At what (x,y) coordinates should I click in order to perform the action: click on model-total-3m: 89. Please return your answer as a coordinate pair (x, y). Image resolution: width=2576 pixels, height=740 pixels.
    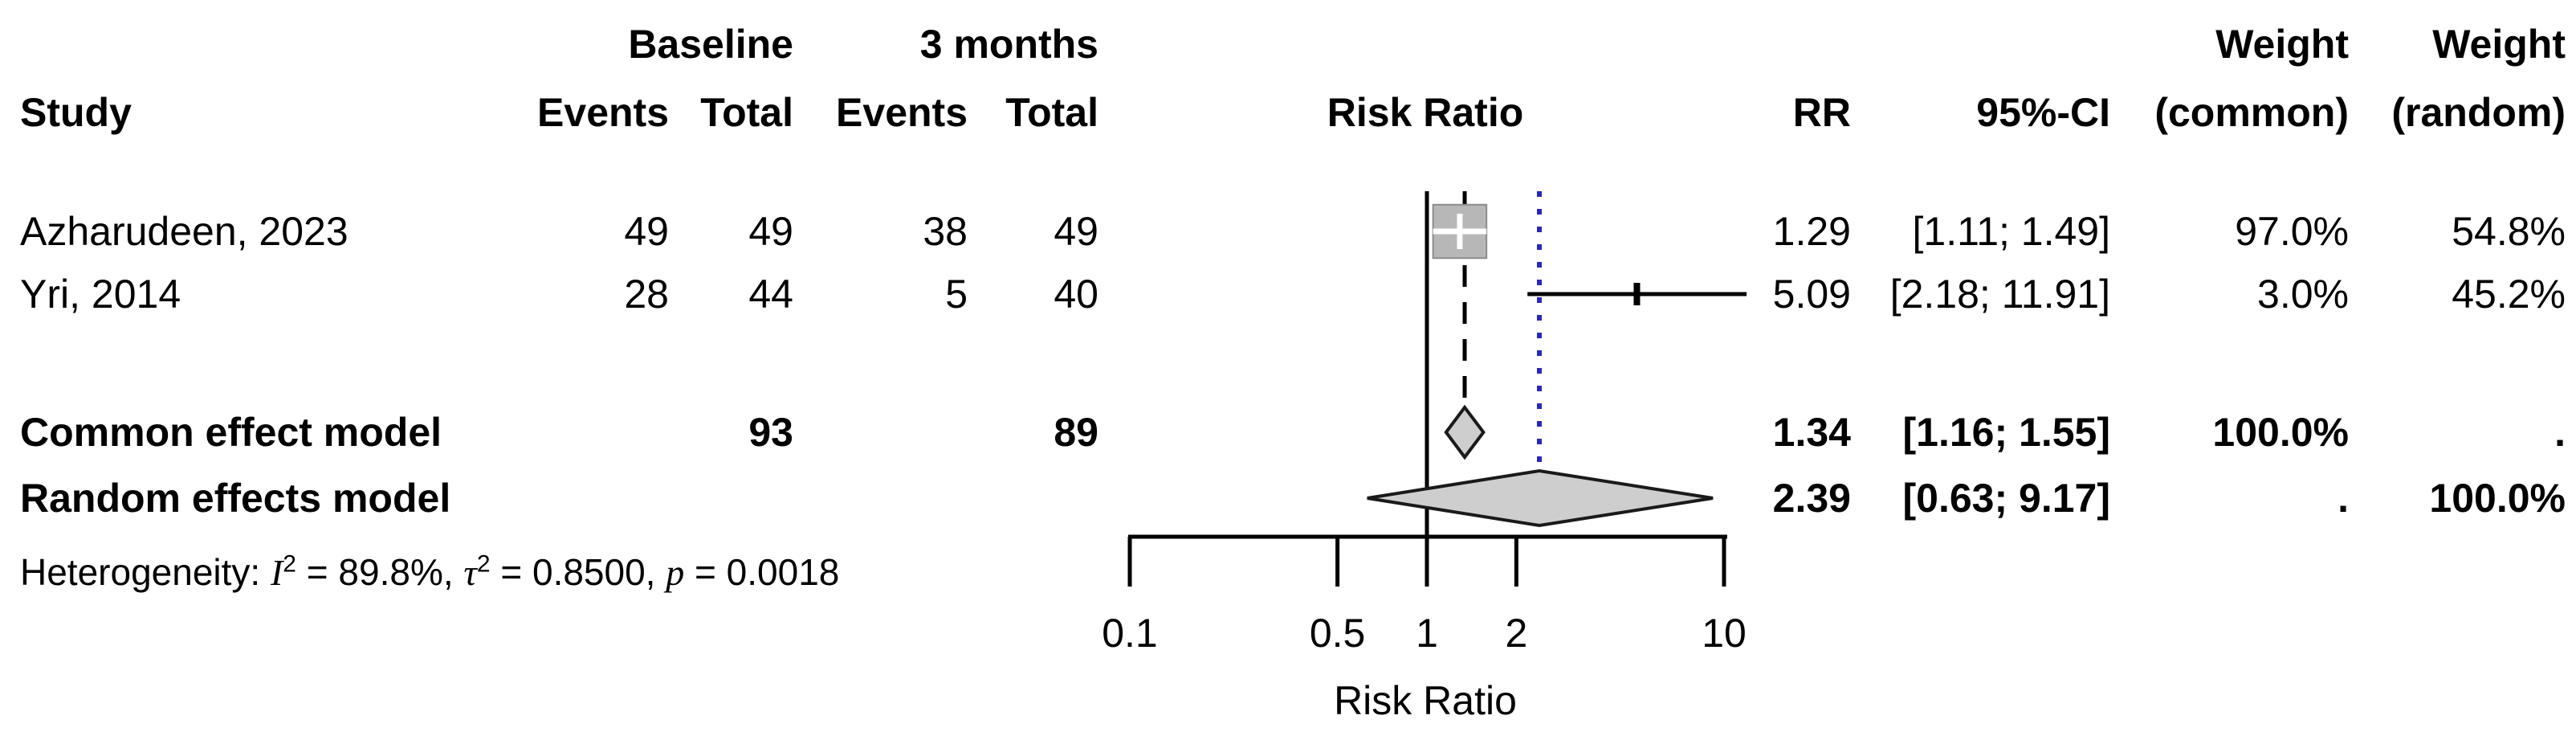
    Looking at the image, I should click on (1076, 433).